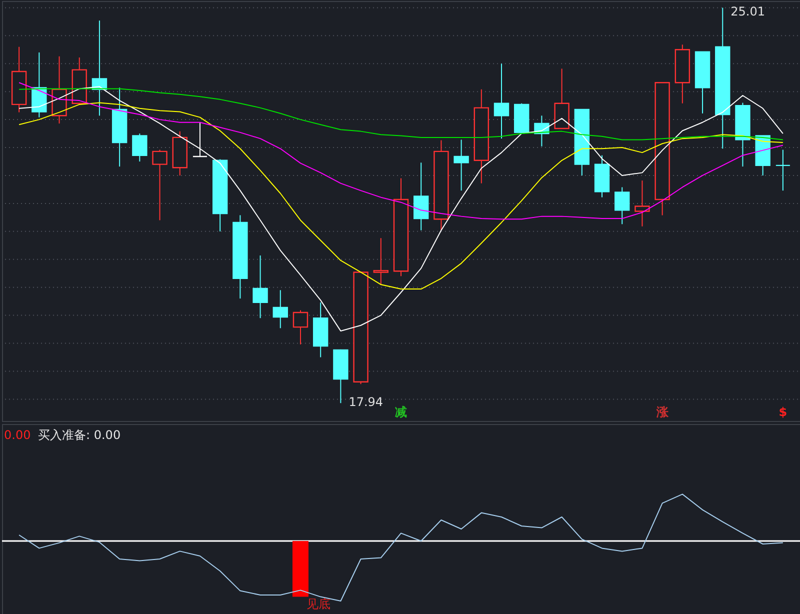 The image size is (800, 614). I want to click on annotation: 17.94, so click(366, 402).